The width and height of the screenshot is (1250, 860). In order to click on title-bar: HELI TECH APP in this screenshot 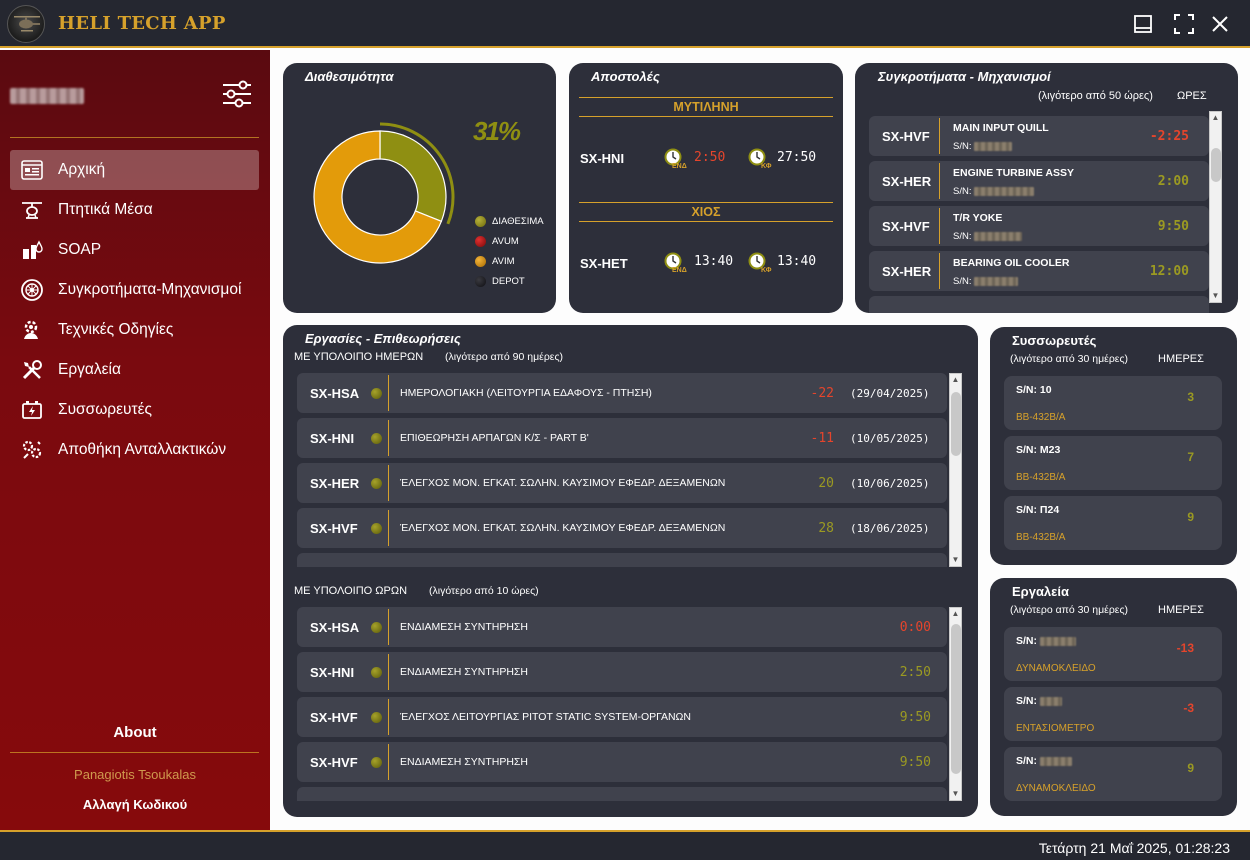, I will do `click(625, 24)`.